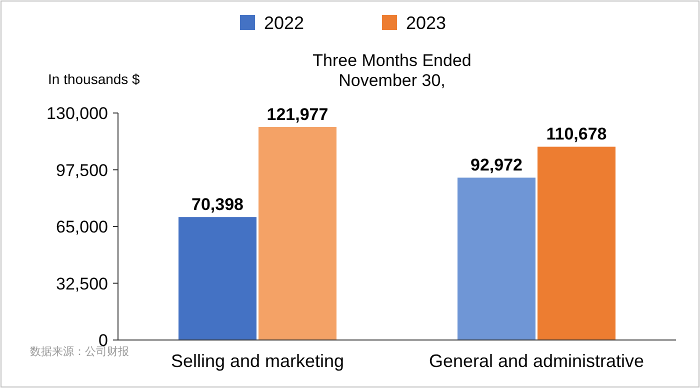 Image resolution: width=700 pixels, height=388 pixels. I want to click on chart-title: Three Months Ended November 30,, so click(392, 70).